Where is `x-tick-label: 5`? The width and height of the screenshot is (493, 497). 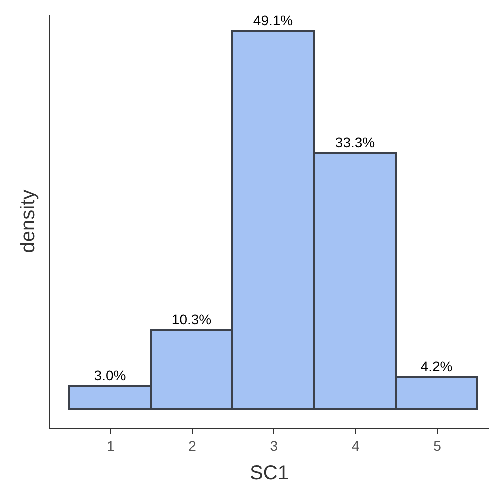 x-tick-label: 5 is located at coordinates (438, 446).